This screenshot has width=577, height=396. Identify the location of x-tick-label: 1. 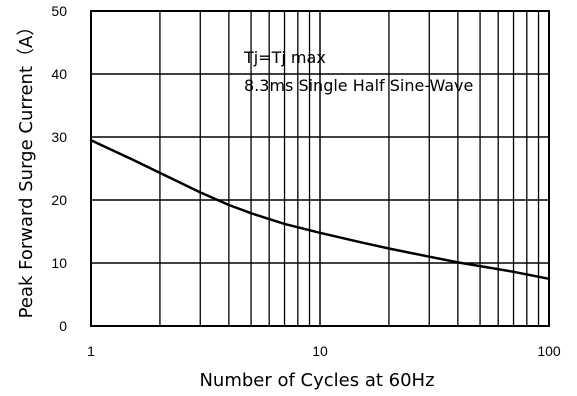
(91, 351).